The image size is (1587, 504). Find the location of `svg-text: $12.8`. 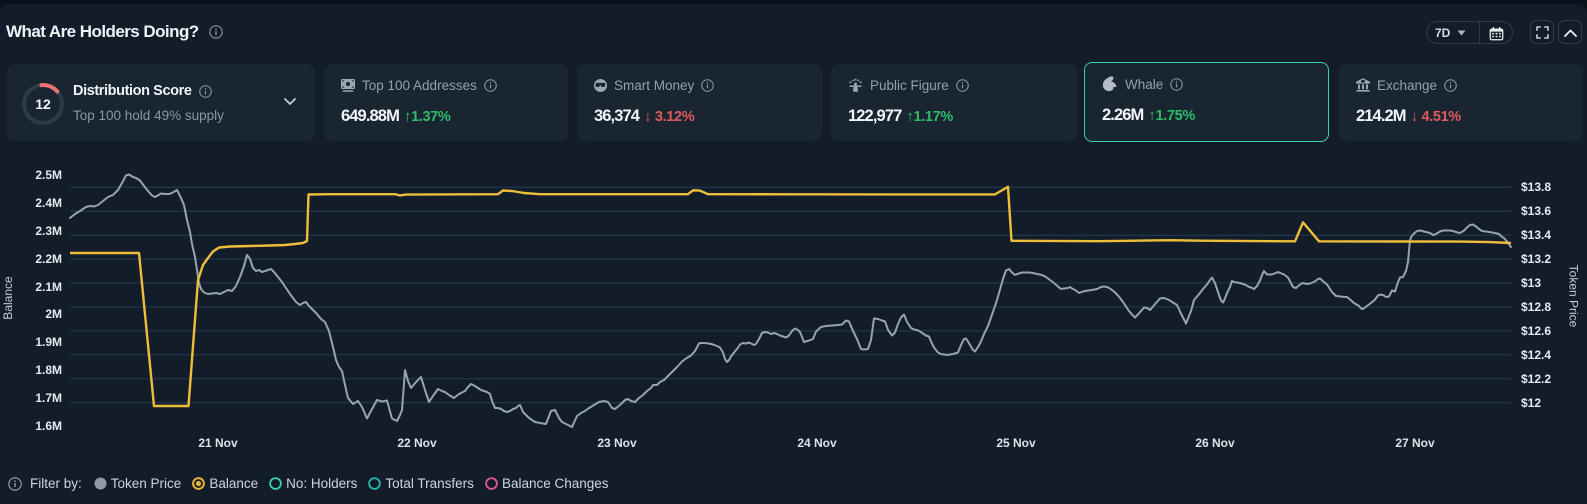

svg-text: $12.8 is located at coordinates (1536, 307).